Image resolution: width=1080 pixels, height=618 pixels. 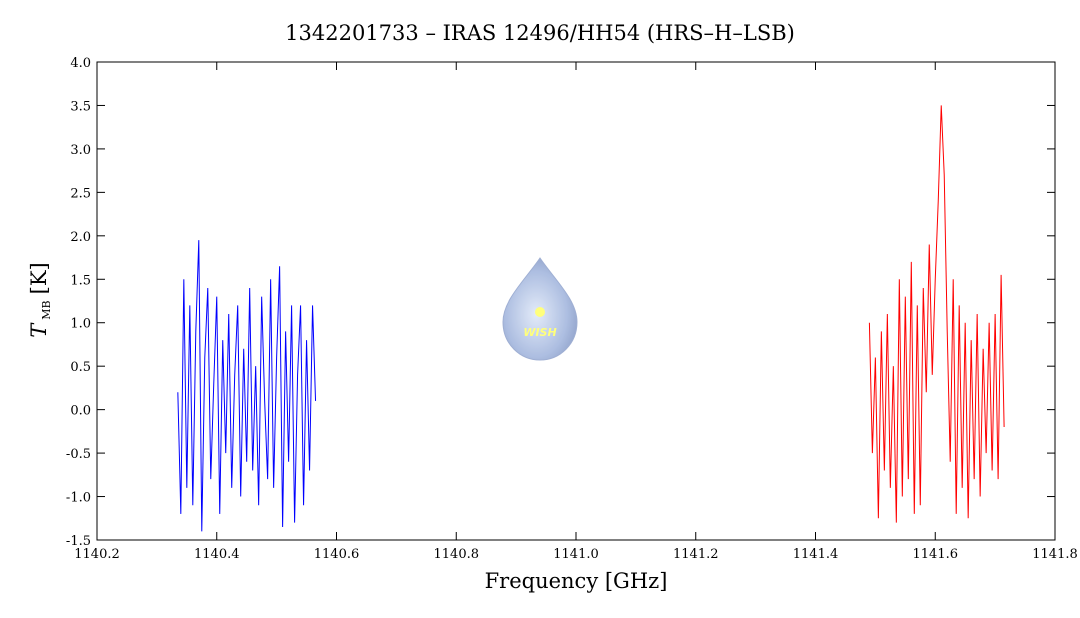 What do you see at coordinates (80, 63) in the screenshot?
I see `y-tick-label: 4.0` at bounding box center [80, 63].